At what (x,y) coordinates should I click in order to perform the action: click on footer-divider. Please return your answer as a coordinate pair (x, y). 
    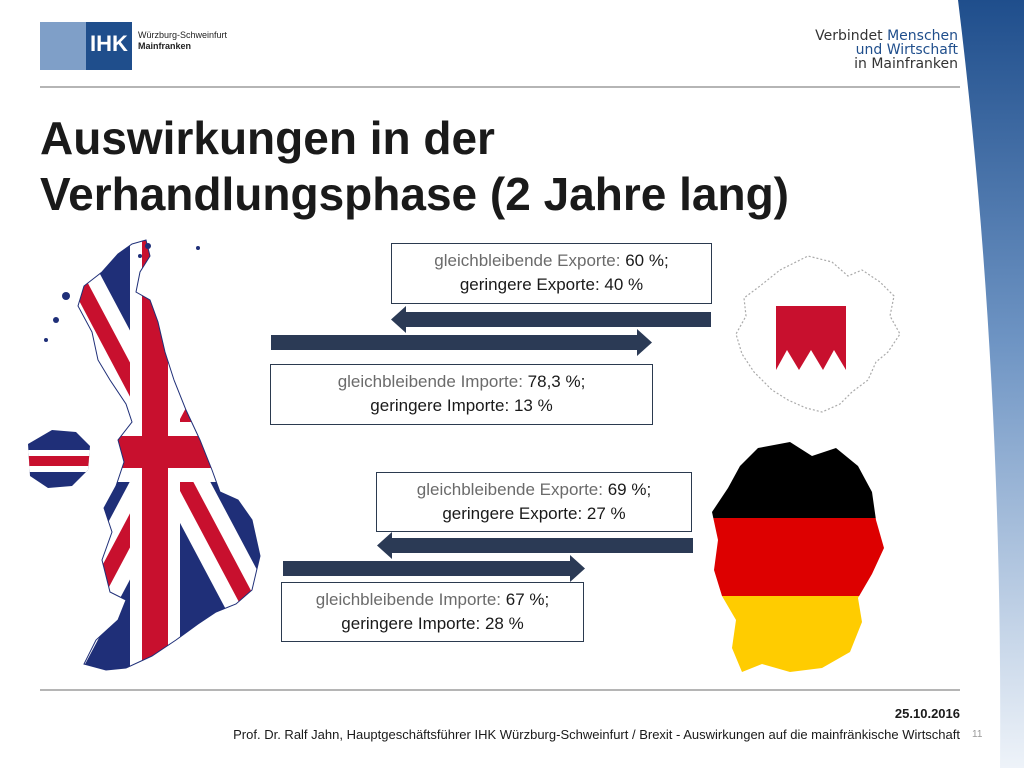
    Looking at the image, I should click on (500, 690).